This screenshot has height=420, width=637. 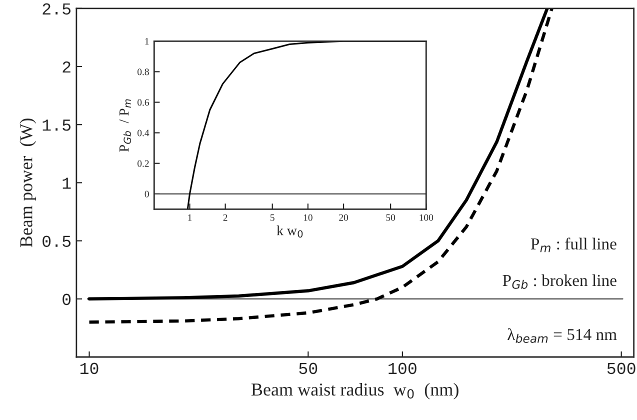 I want to click on x-tick-label: 2, so click(x=225, y=217).